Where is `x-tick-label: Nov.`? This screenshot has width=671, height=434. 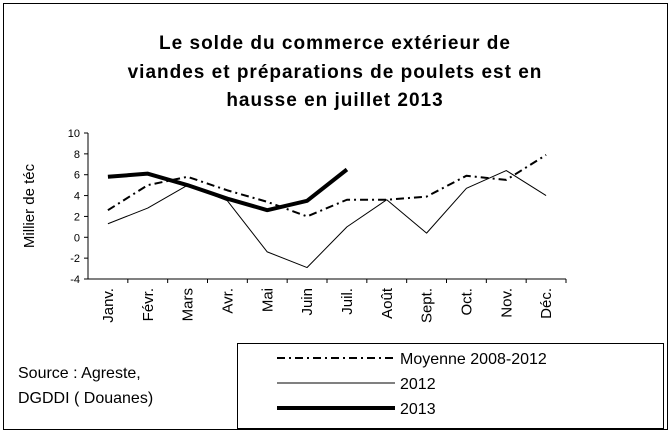 x-tick-label: Nov. is located at coordinates (506, 303).